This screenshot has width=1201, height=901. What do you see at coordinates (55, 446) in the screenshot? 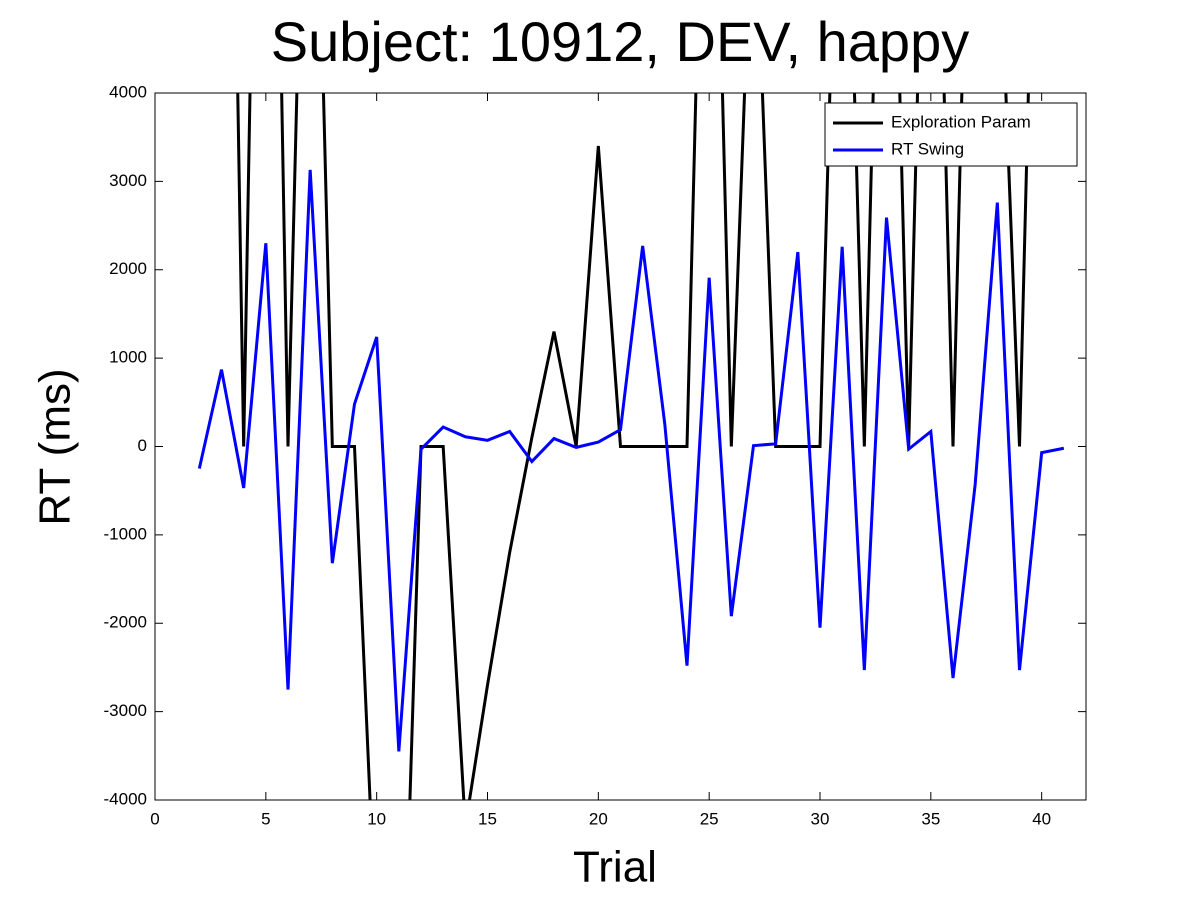
I see `y-axis-label: RT (ms)` at bounding box center [55, 446].